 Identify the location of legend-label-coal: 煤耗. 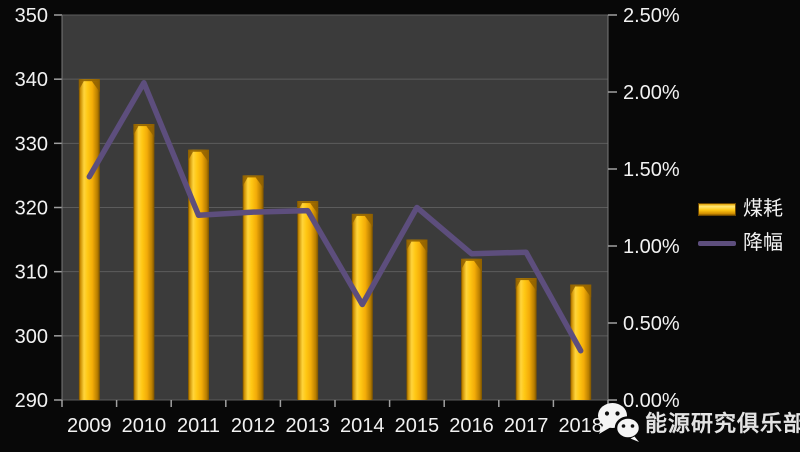
(763, 209).